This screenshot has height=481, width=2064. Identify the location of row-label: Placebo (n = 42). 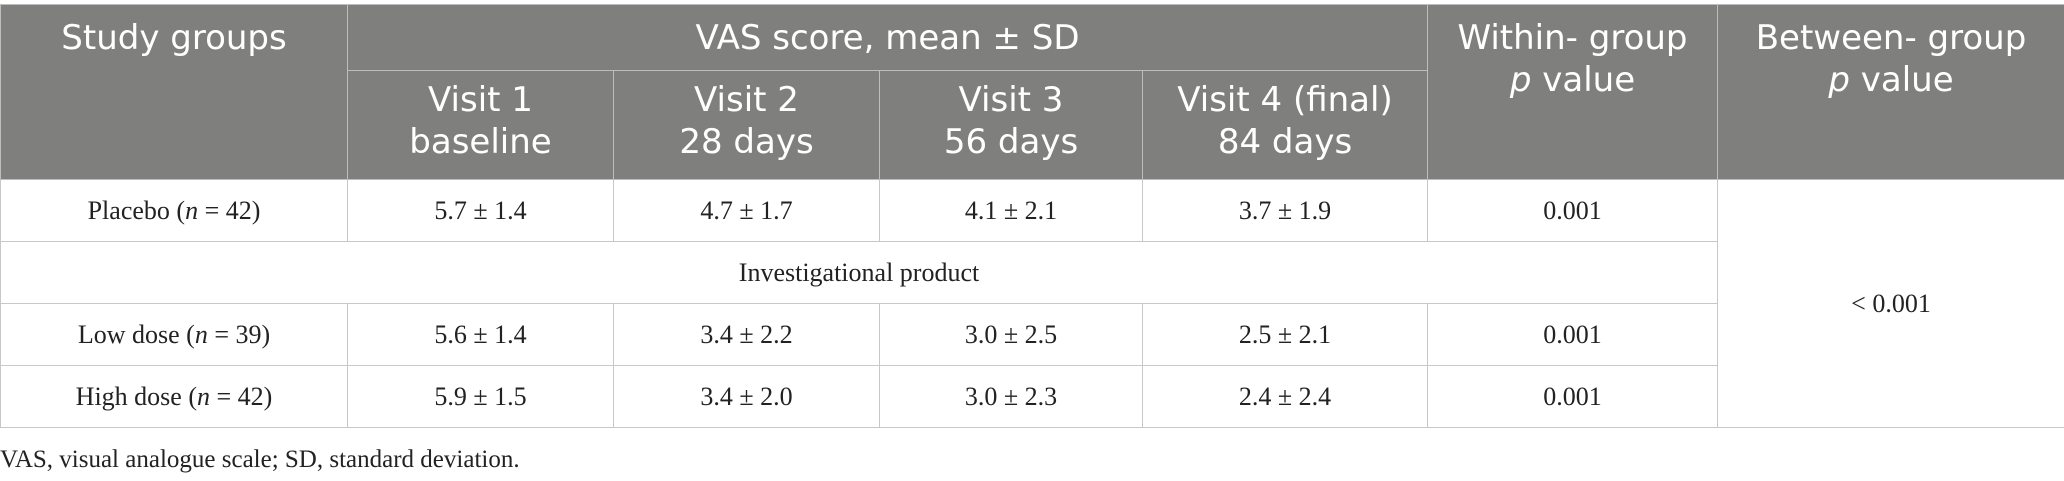
(174, 210).